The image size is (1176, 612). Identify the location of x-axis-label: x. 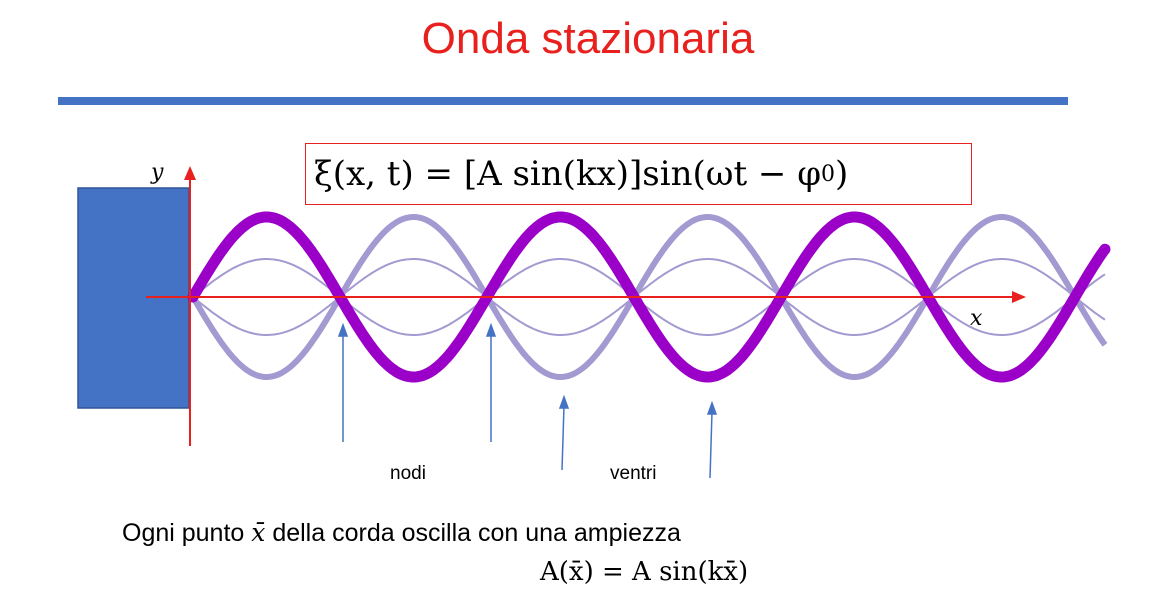
(976, 318).